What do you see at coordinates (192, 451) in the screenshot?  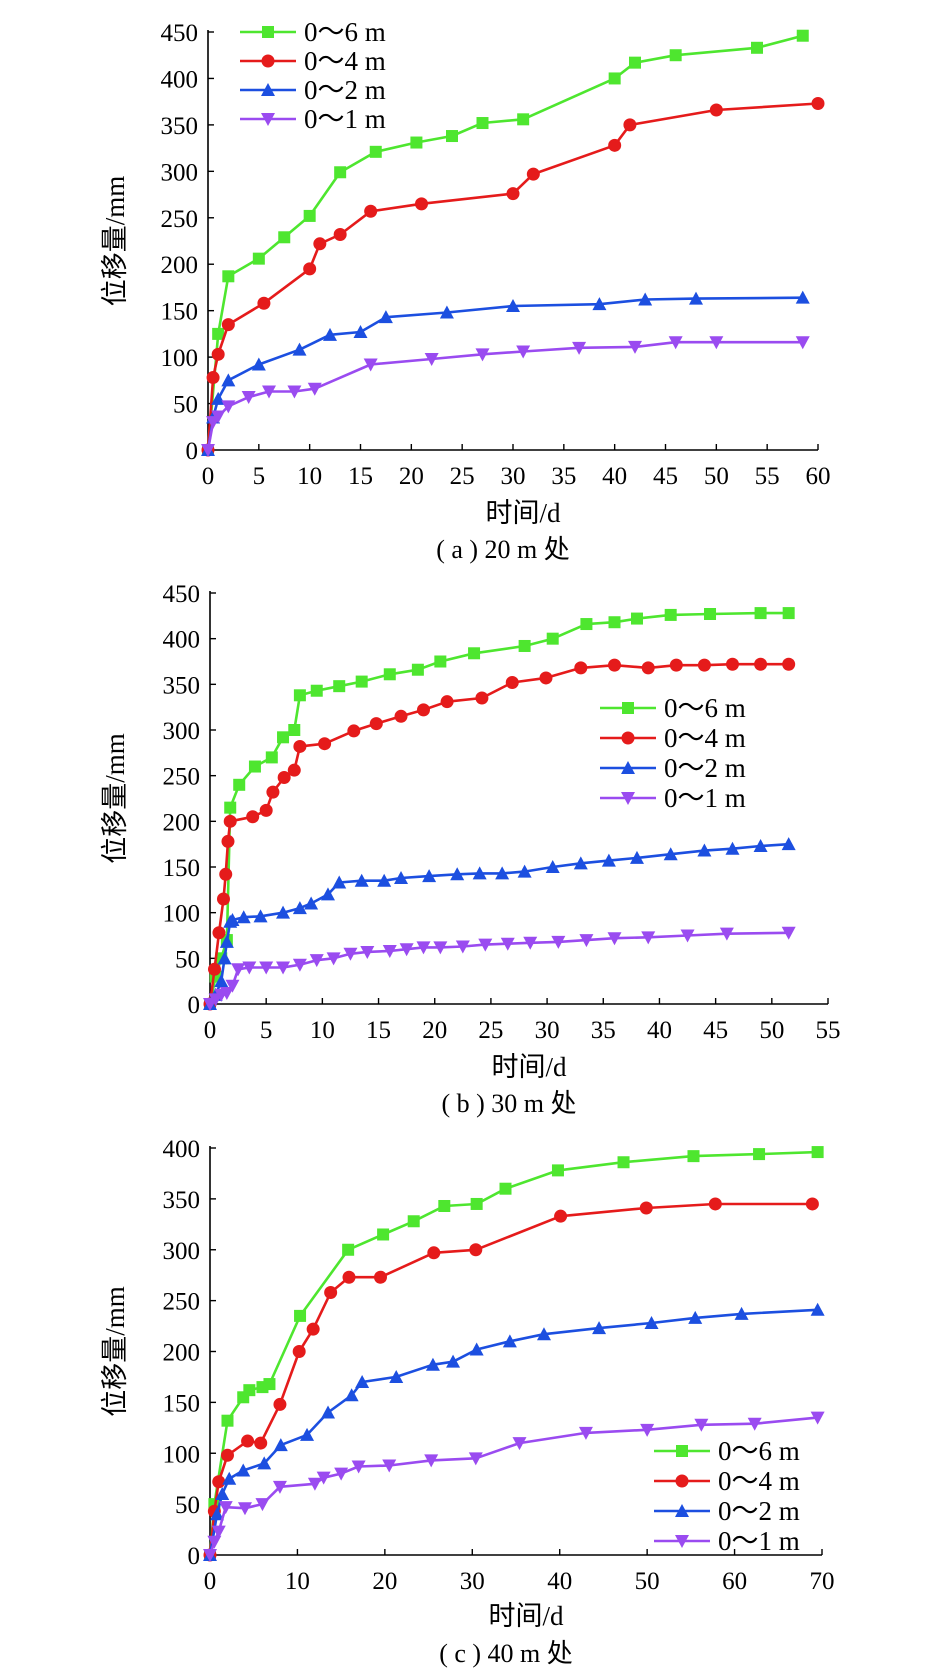 I see `y-tick-label: 0` at bounding box center [192, 451].